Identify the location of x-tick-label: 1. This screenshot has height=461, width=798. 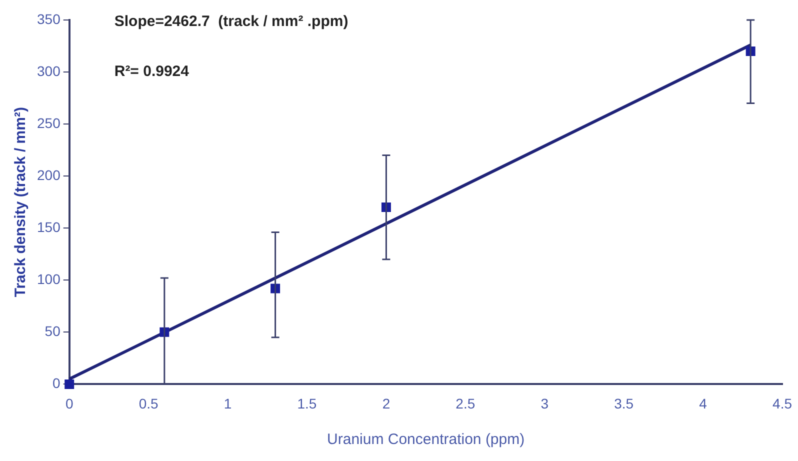
(228, 403).